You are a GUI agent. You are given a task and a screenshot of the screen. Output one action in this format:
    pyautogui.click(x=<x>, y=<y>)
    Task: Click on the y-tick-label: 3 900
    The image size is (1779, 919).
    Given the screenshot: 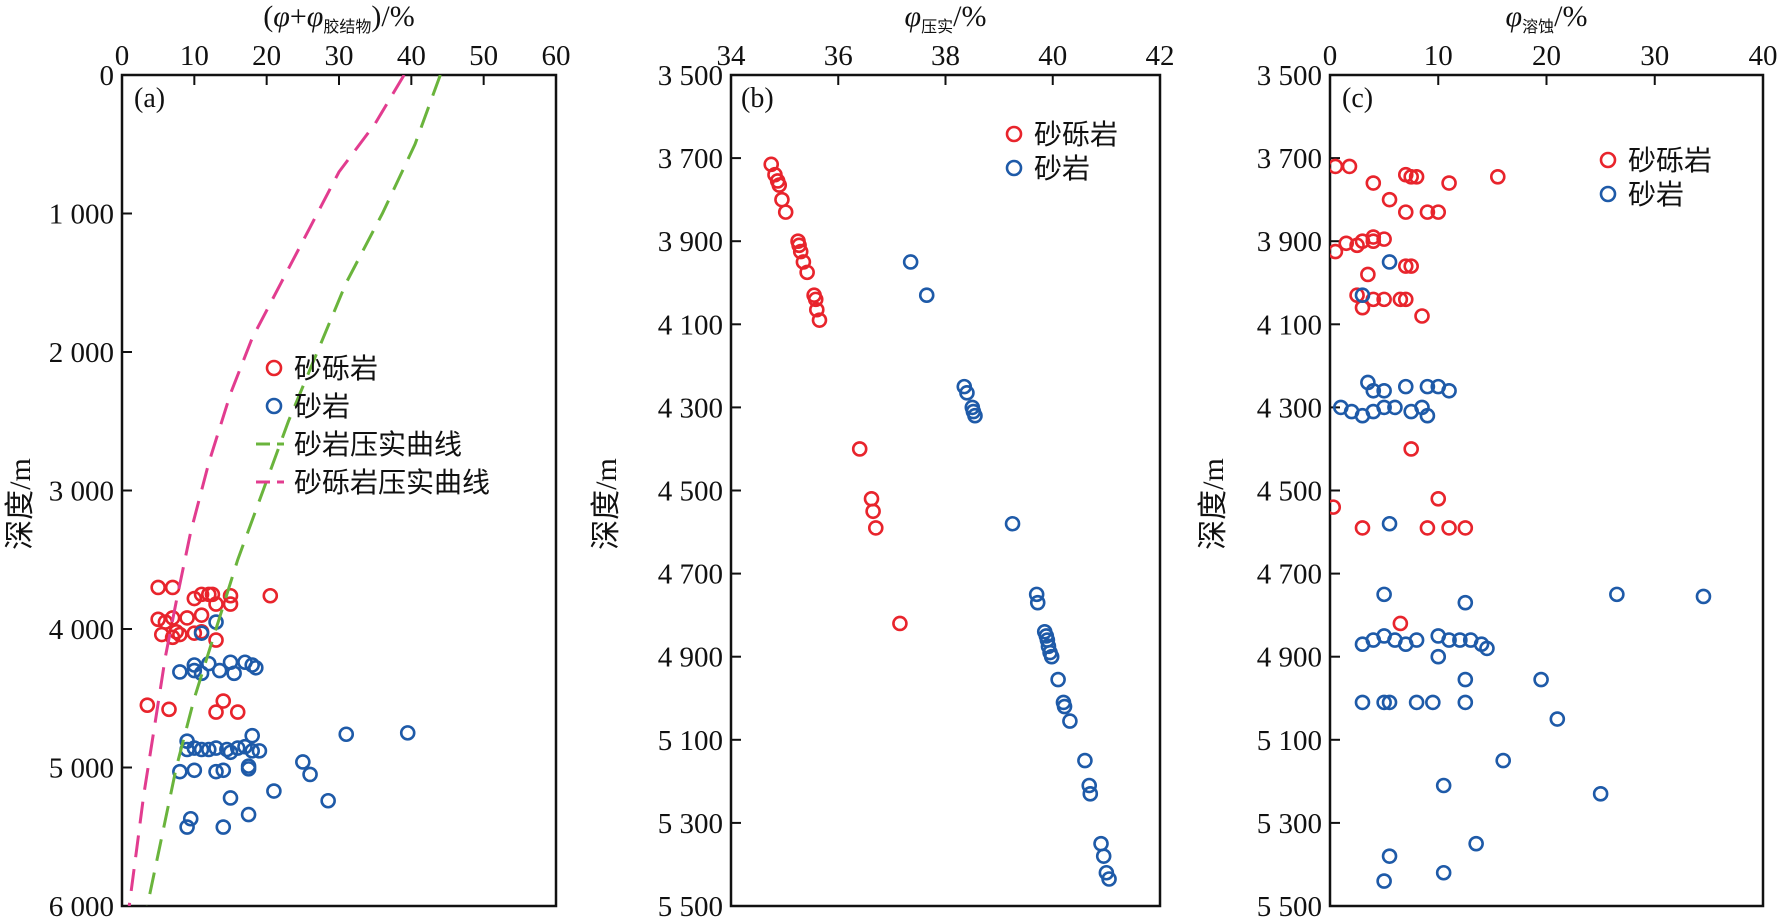 What is the action you would take?
    pyautogui.click(x=1289, y=242)
    